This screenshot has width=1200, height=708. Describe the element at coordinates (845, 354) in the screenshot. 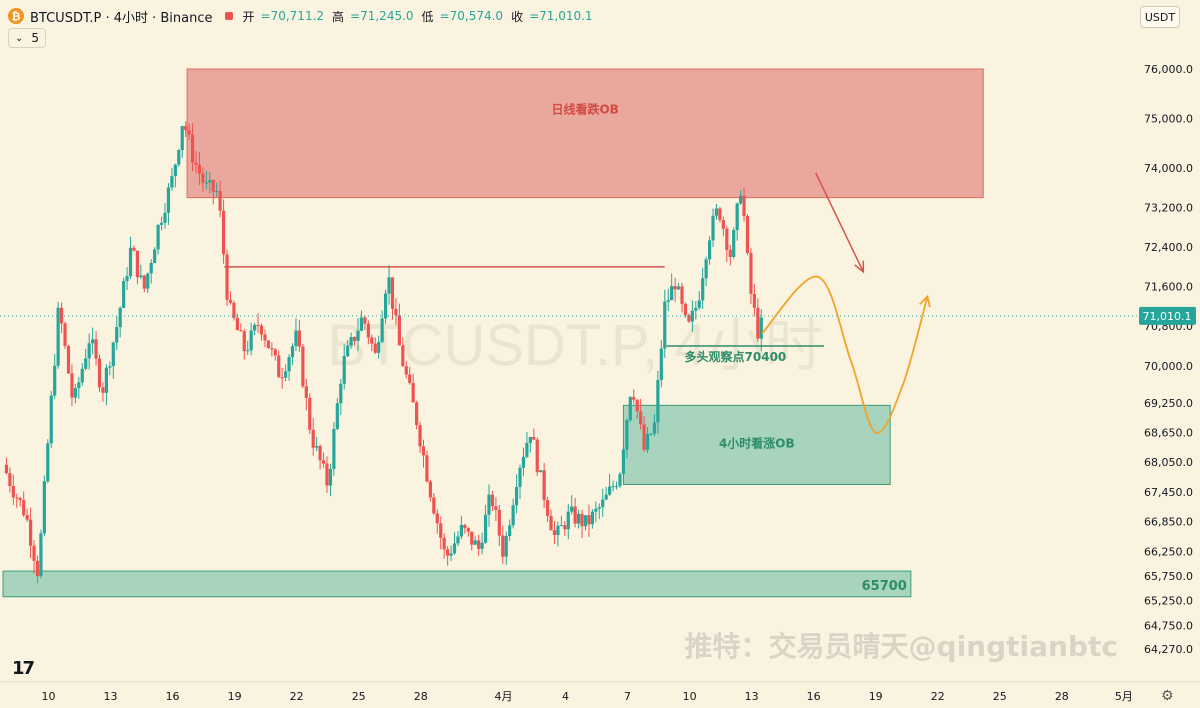

I see `projection-path` at that location.